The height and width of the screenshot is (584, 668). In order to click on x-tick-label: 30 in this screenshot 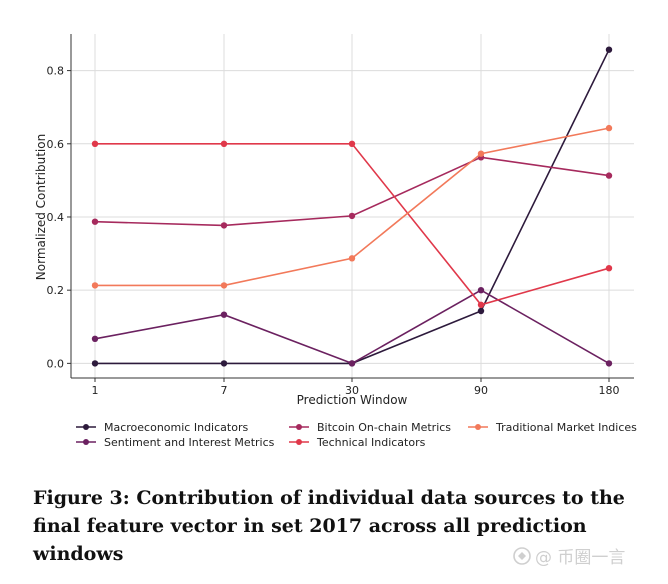, I will do `click(352, 390)`.